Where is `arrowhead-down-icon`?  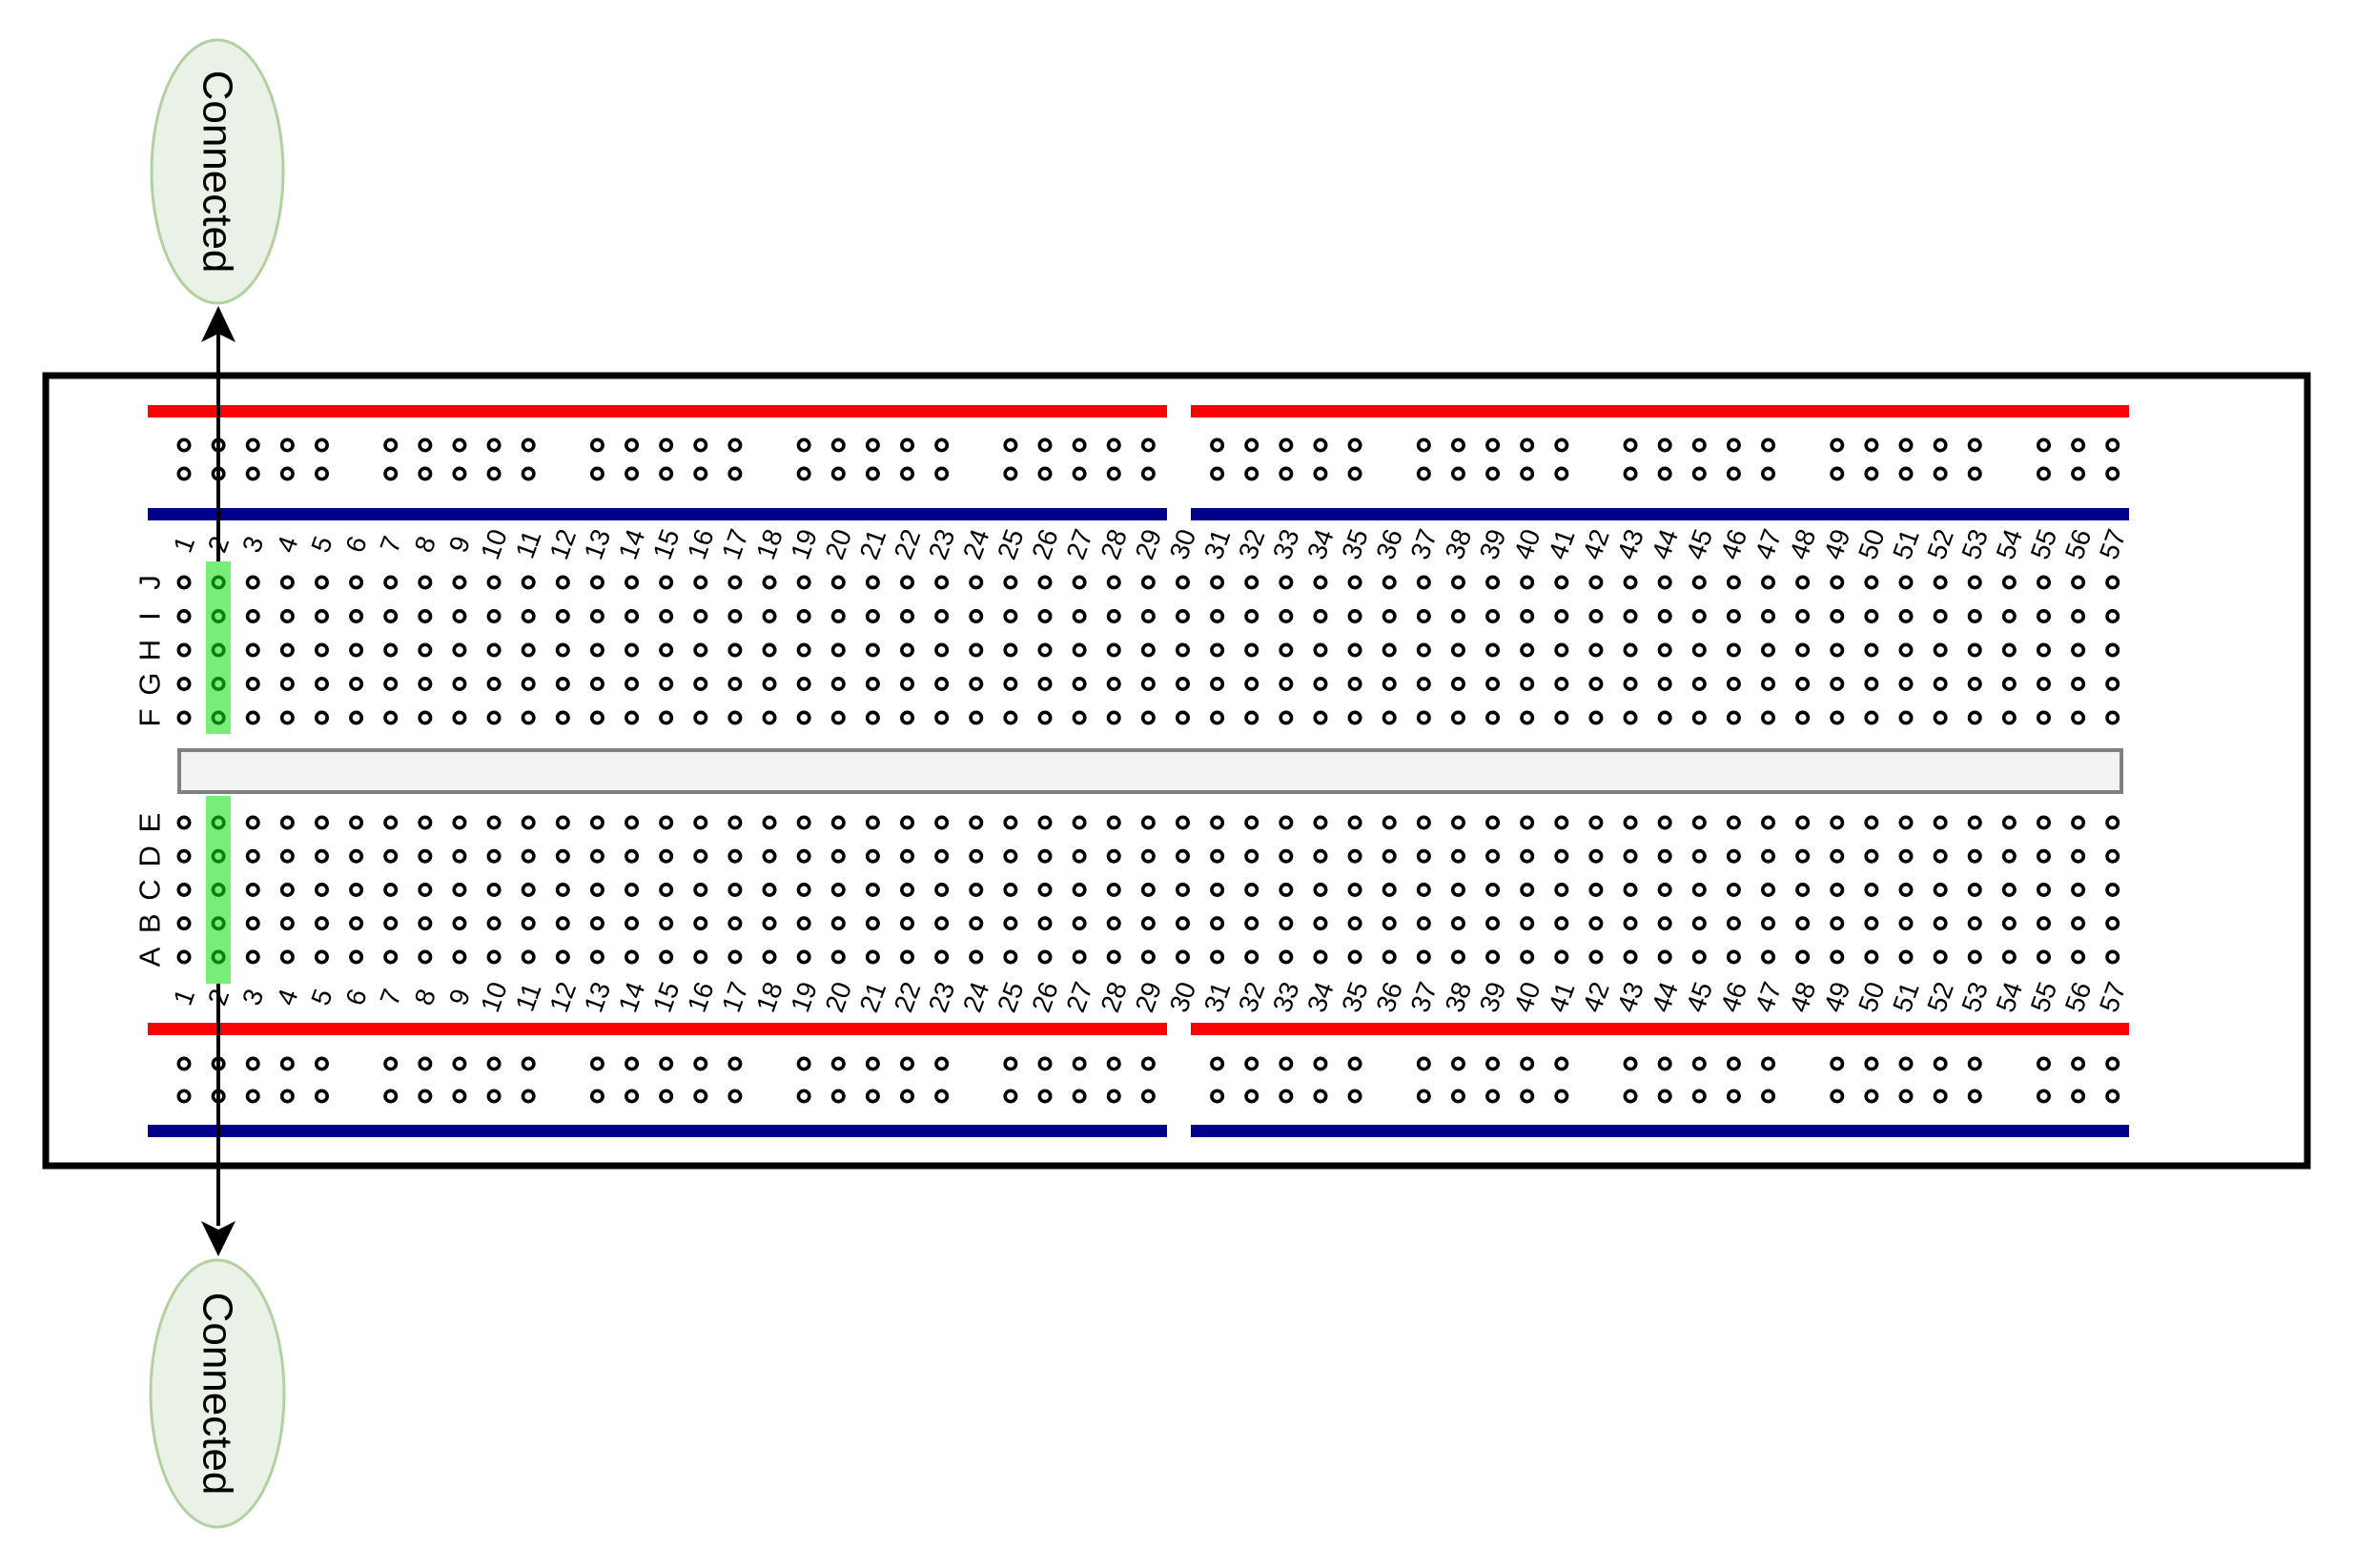
arrowhead-down-icon is located at coordinates (218, 1238).